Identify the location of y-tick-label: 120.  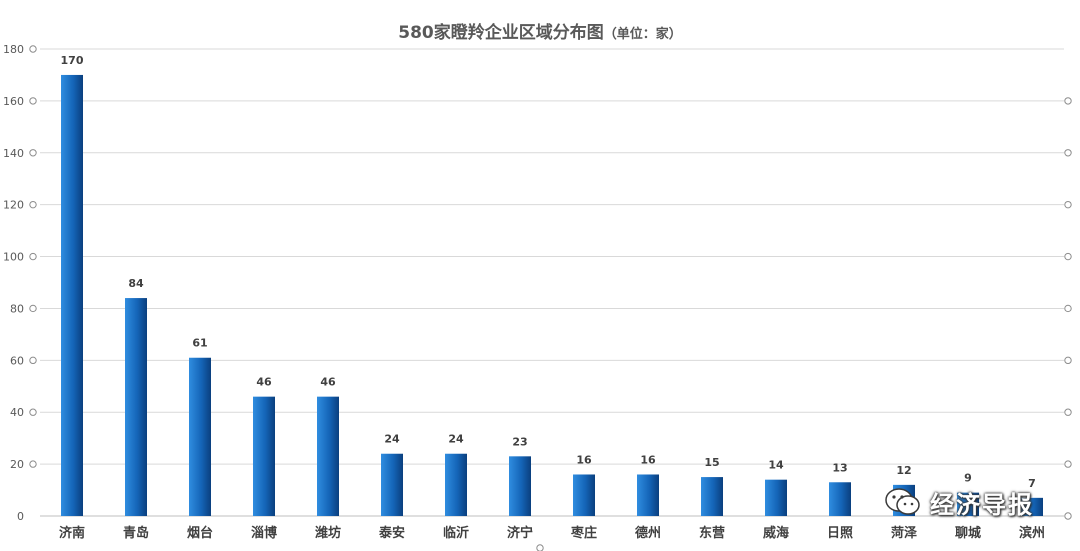
(13, 205).